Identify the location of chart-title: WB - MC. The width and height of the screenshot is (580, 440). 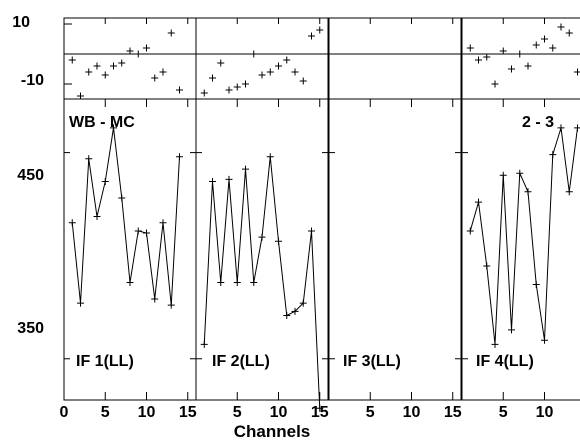
(102, 122).